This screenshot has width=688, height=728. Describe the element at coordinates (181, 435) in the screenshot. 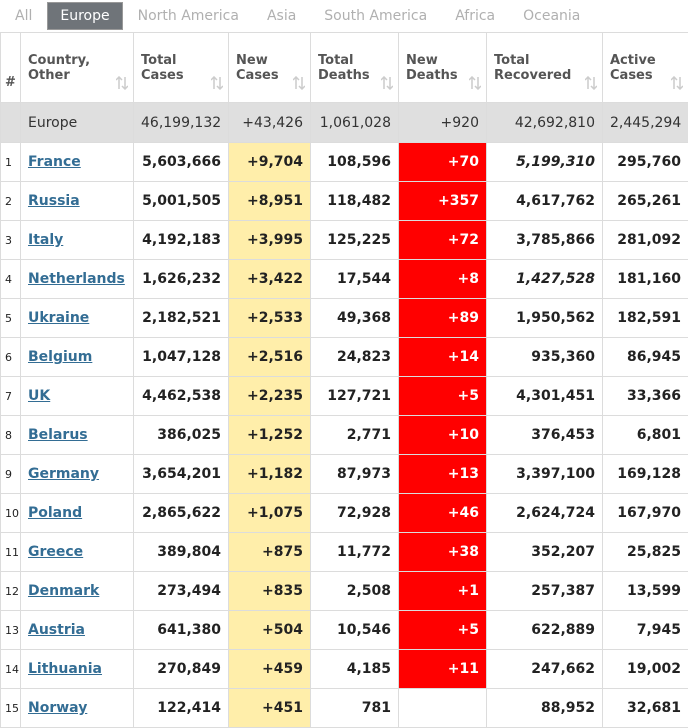

I see `cell: 386,025` at that location.